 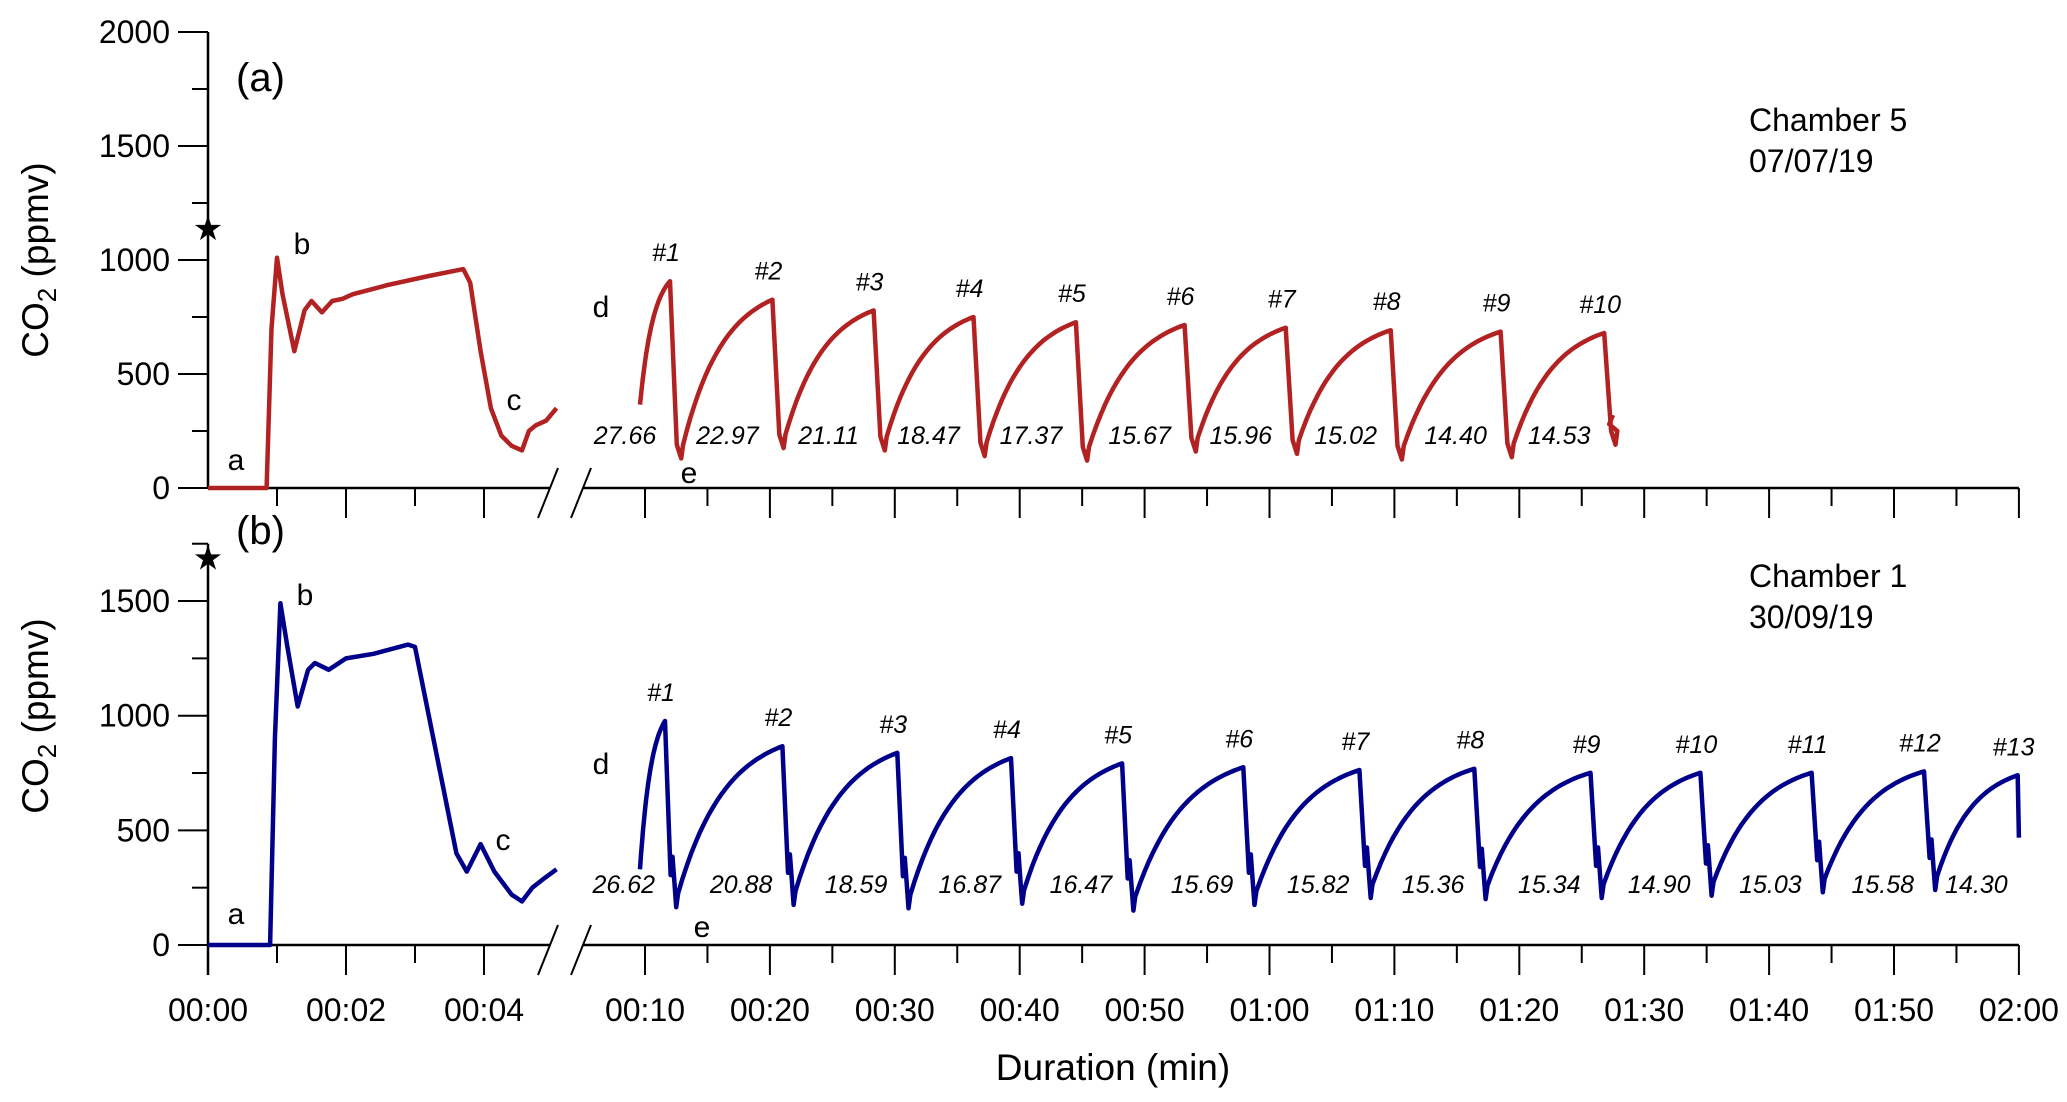 What do you see at coordinates (1659, 885) in the screenshot?
I see `cycle-value-label: 14.90` at bounding box center [1659, 885].